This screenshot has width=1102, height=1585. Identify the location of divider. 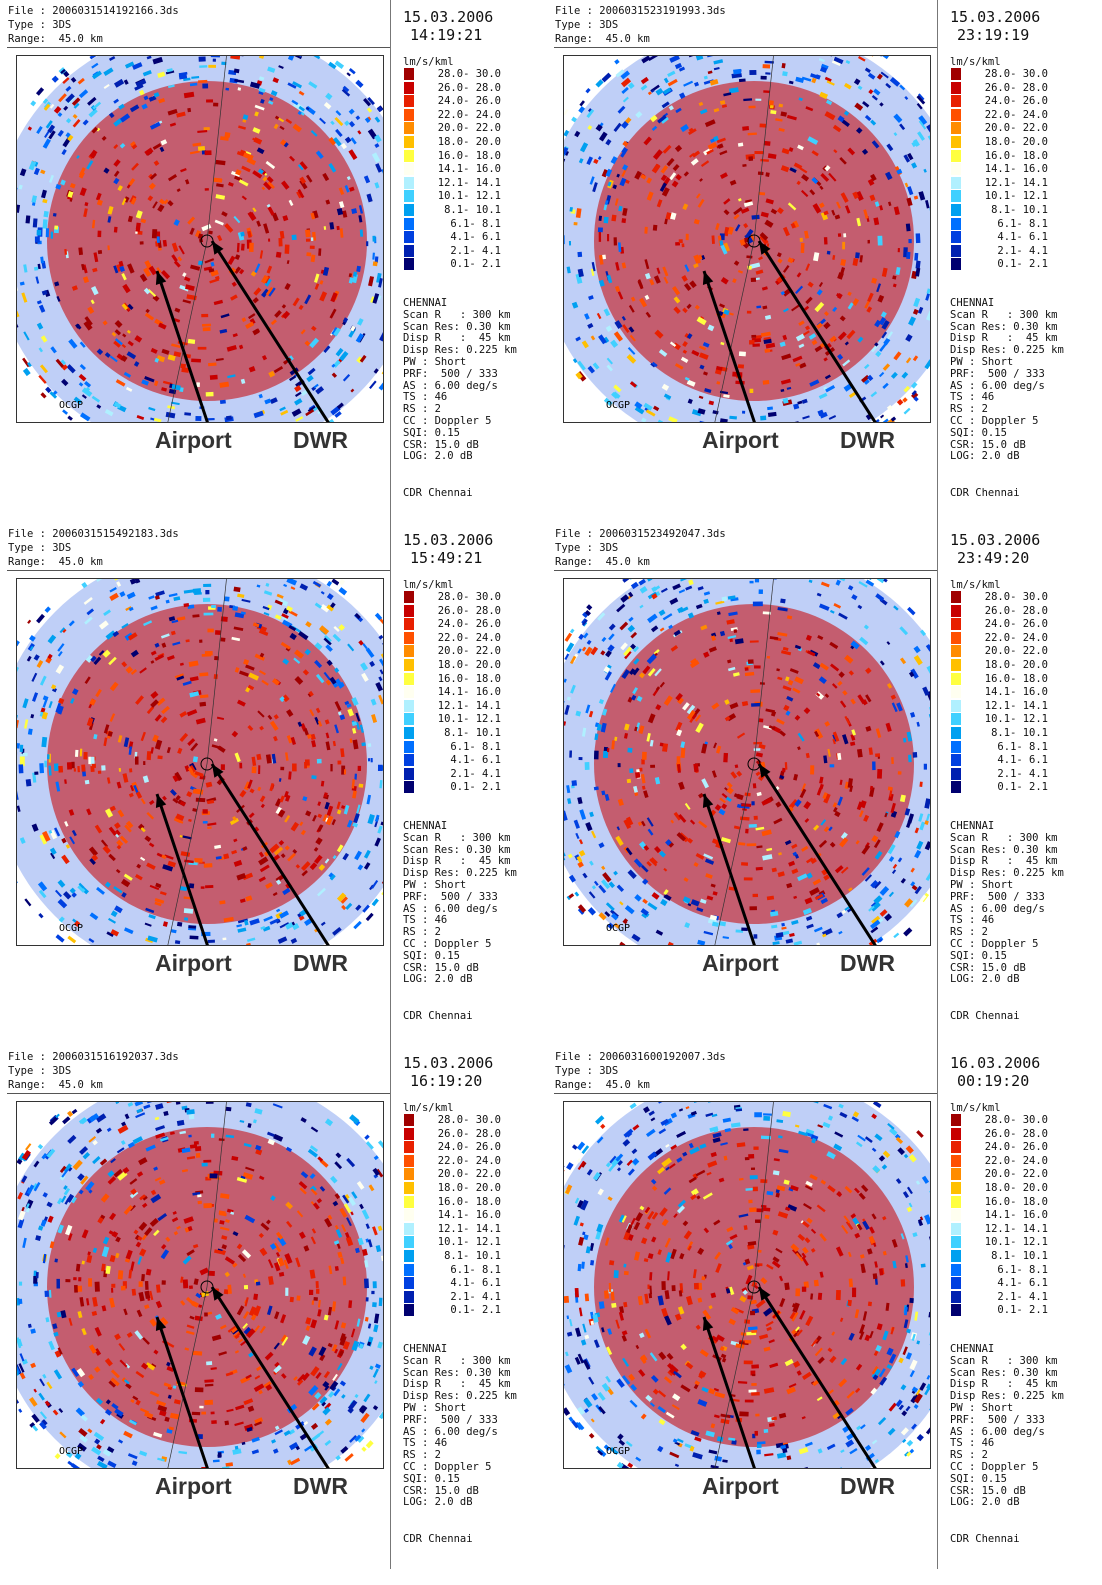
(390, 261).